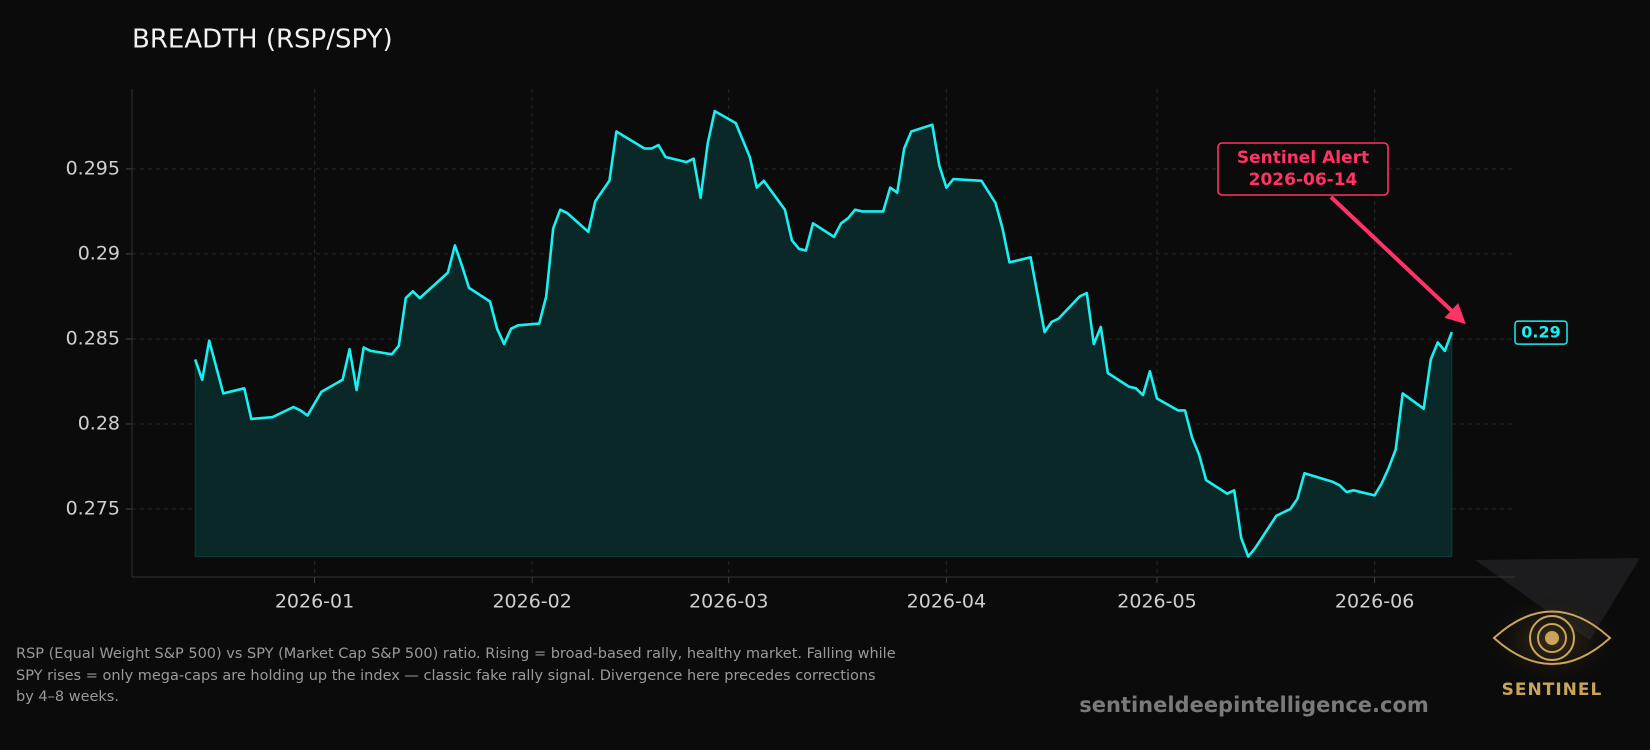 The image size is (1650, 750). I want to click on value-label: 0.29, so click(1540, 332).